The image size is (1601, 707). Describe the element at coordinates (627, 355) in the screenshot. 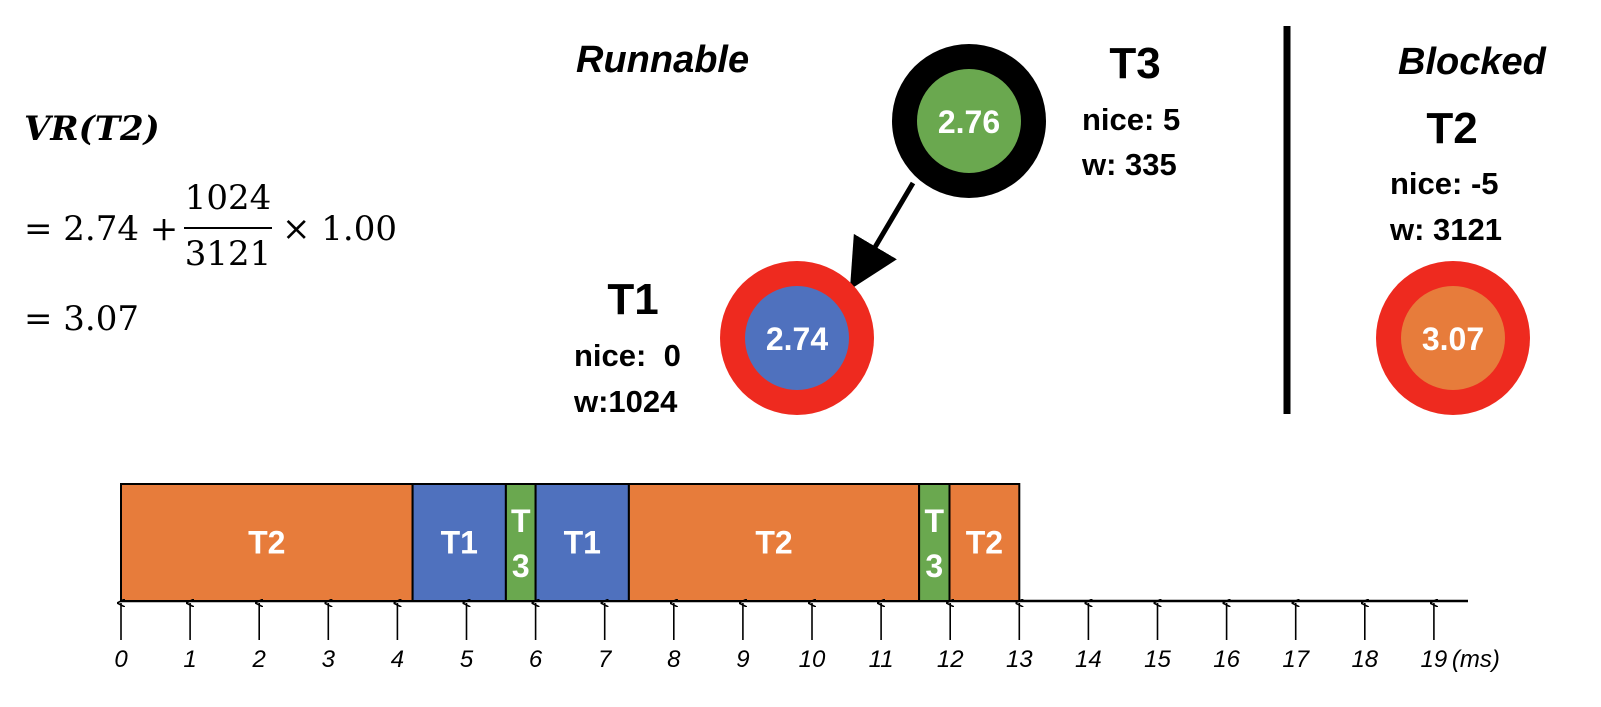

I see `t1-nice: nice: 0` at that location.